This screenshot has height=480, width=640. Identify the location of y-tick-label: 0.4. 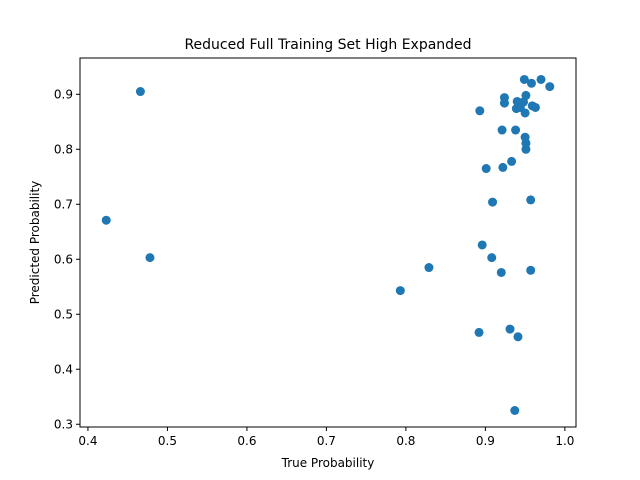
(63, 369).